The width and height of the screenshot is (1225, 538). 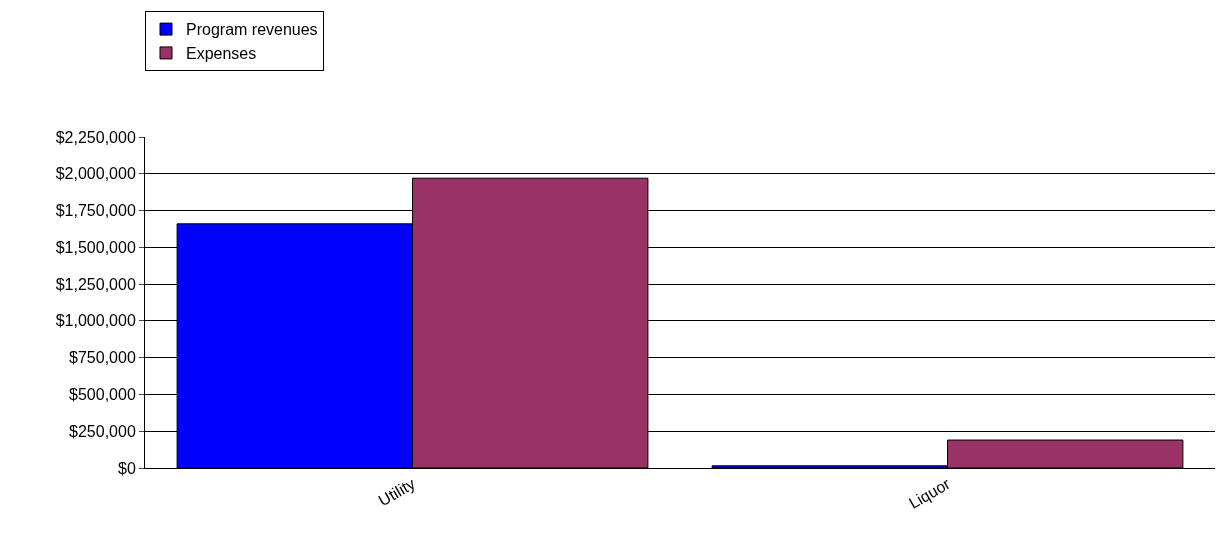 I want to click on y-tick-label: $2,250,000, so click(x=95, y=137).